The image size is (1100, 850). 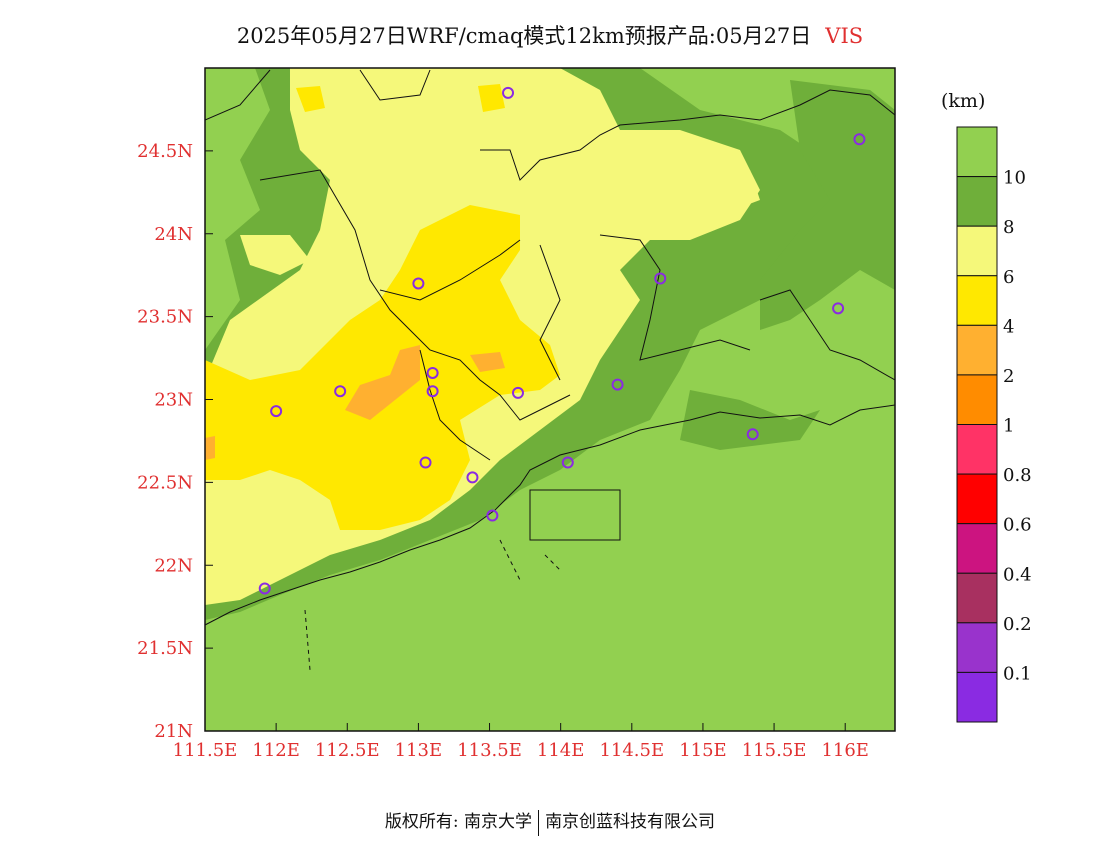 What do you see at coordinates (680, 185) in the screenshot?
I see `field-light-yellow-patch-ne` at bounding box center [680, 185].